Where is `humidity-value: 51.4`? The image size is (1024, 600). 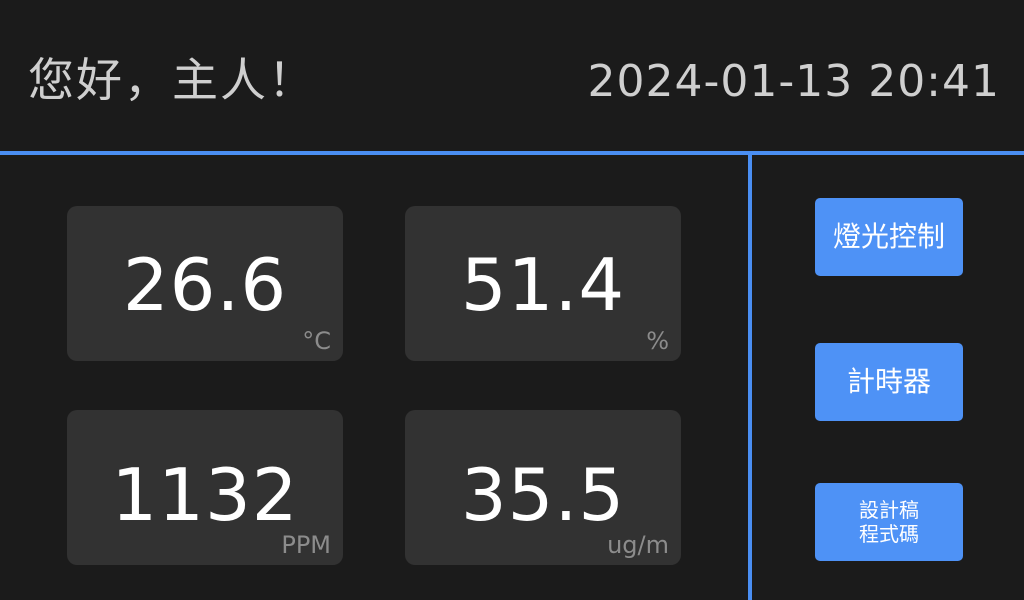 humidity-value: 51.4 is located at coordinates (543, 285).